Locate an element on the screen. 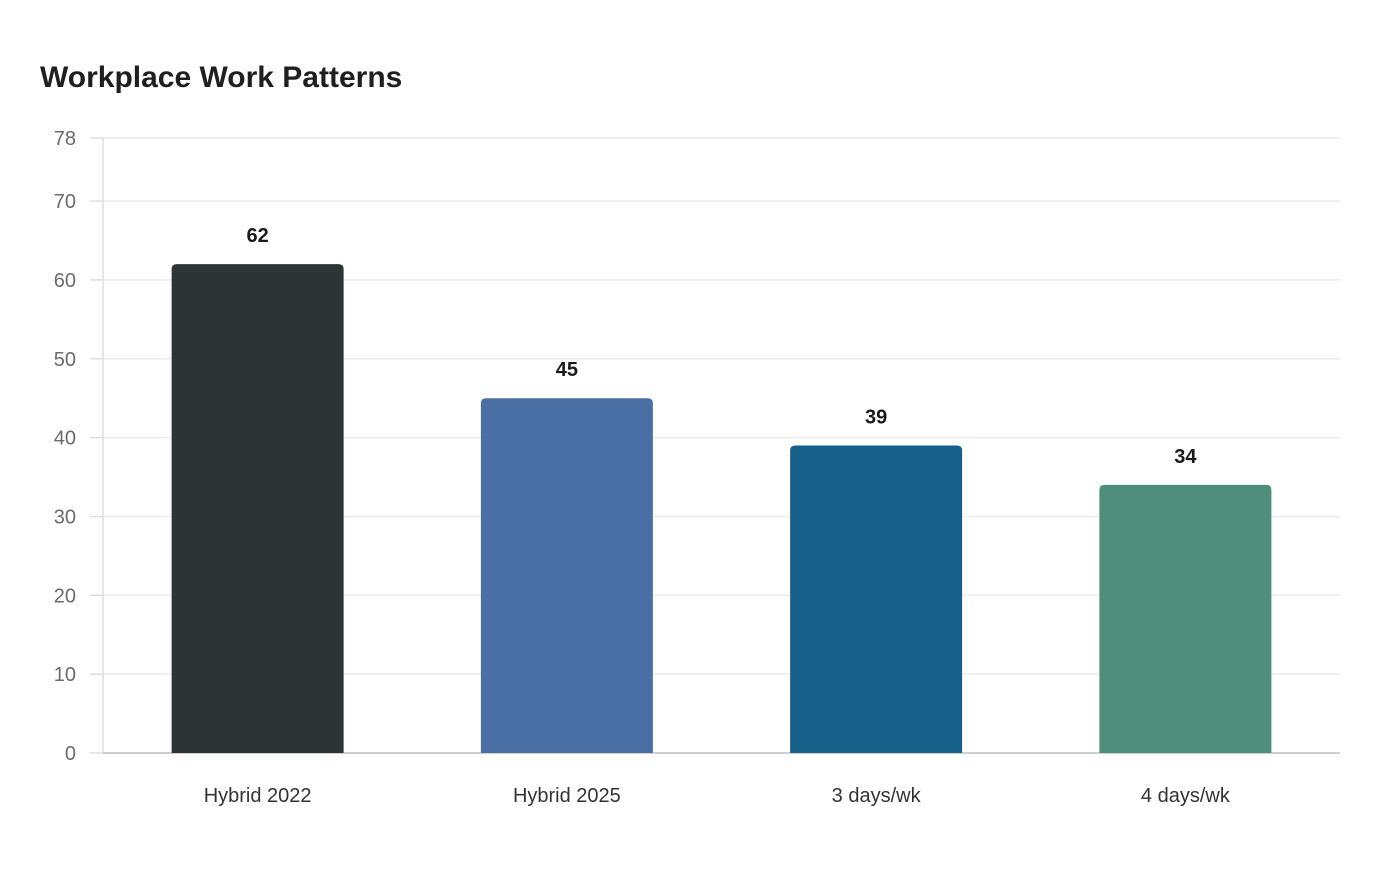 The height and width of the screenshot is (880, 1400). y-tick-labels: 0 10 20 30 40 50 60 70 78 is located at coordinates (78, 446).